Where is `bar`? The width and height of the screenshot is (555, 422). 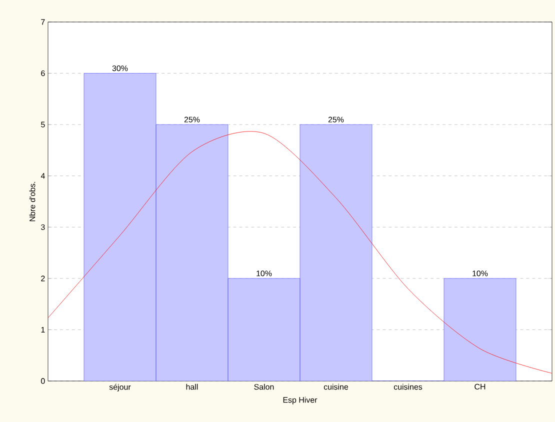
bar is located at coordinates (480, 329).